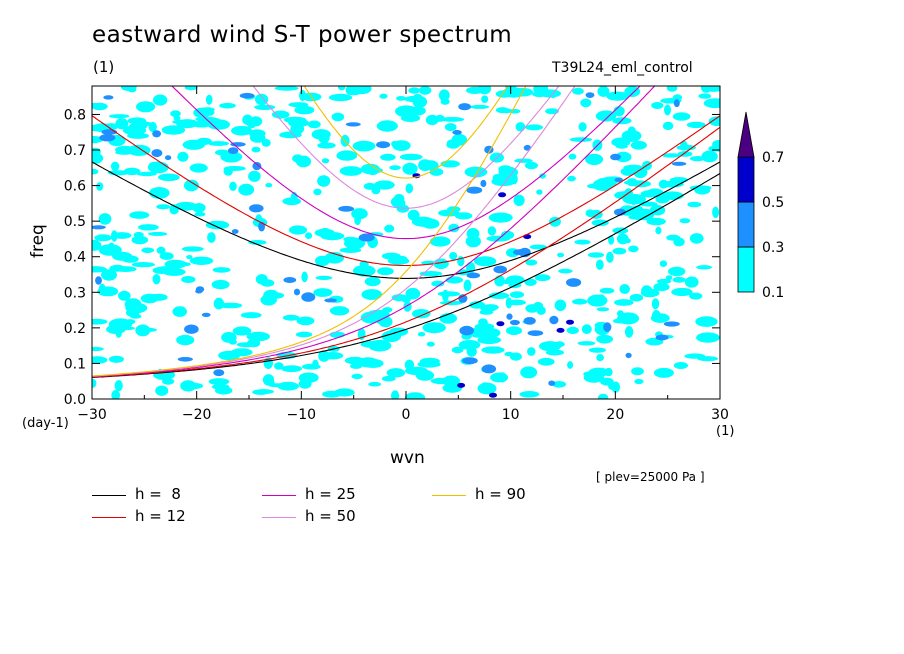 The width and height of the screenshot is (904, 654). I want to click on legend-line-h12, so click(109, 517).